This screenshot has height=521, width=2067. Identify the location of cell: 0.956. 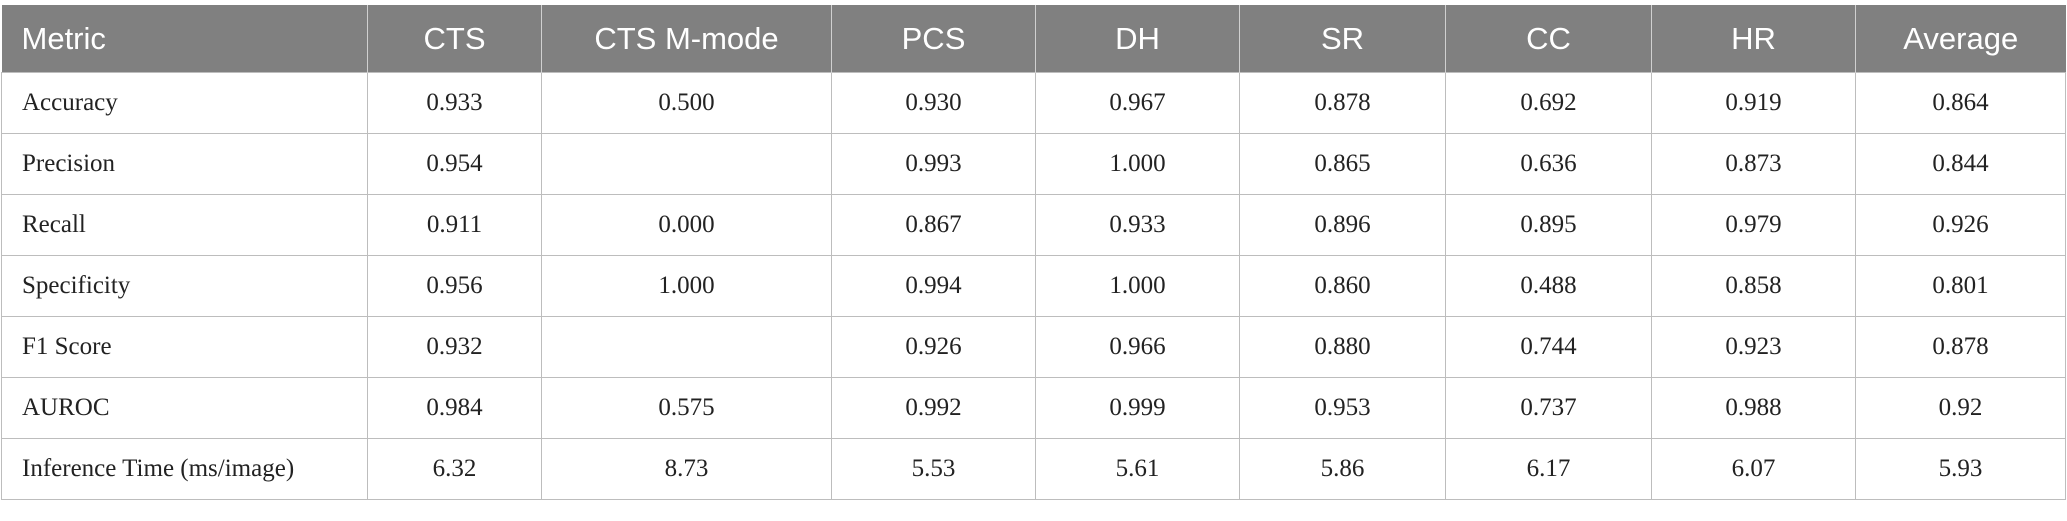
(454, 286).